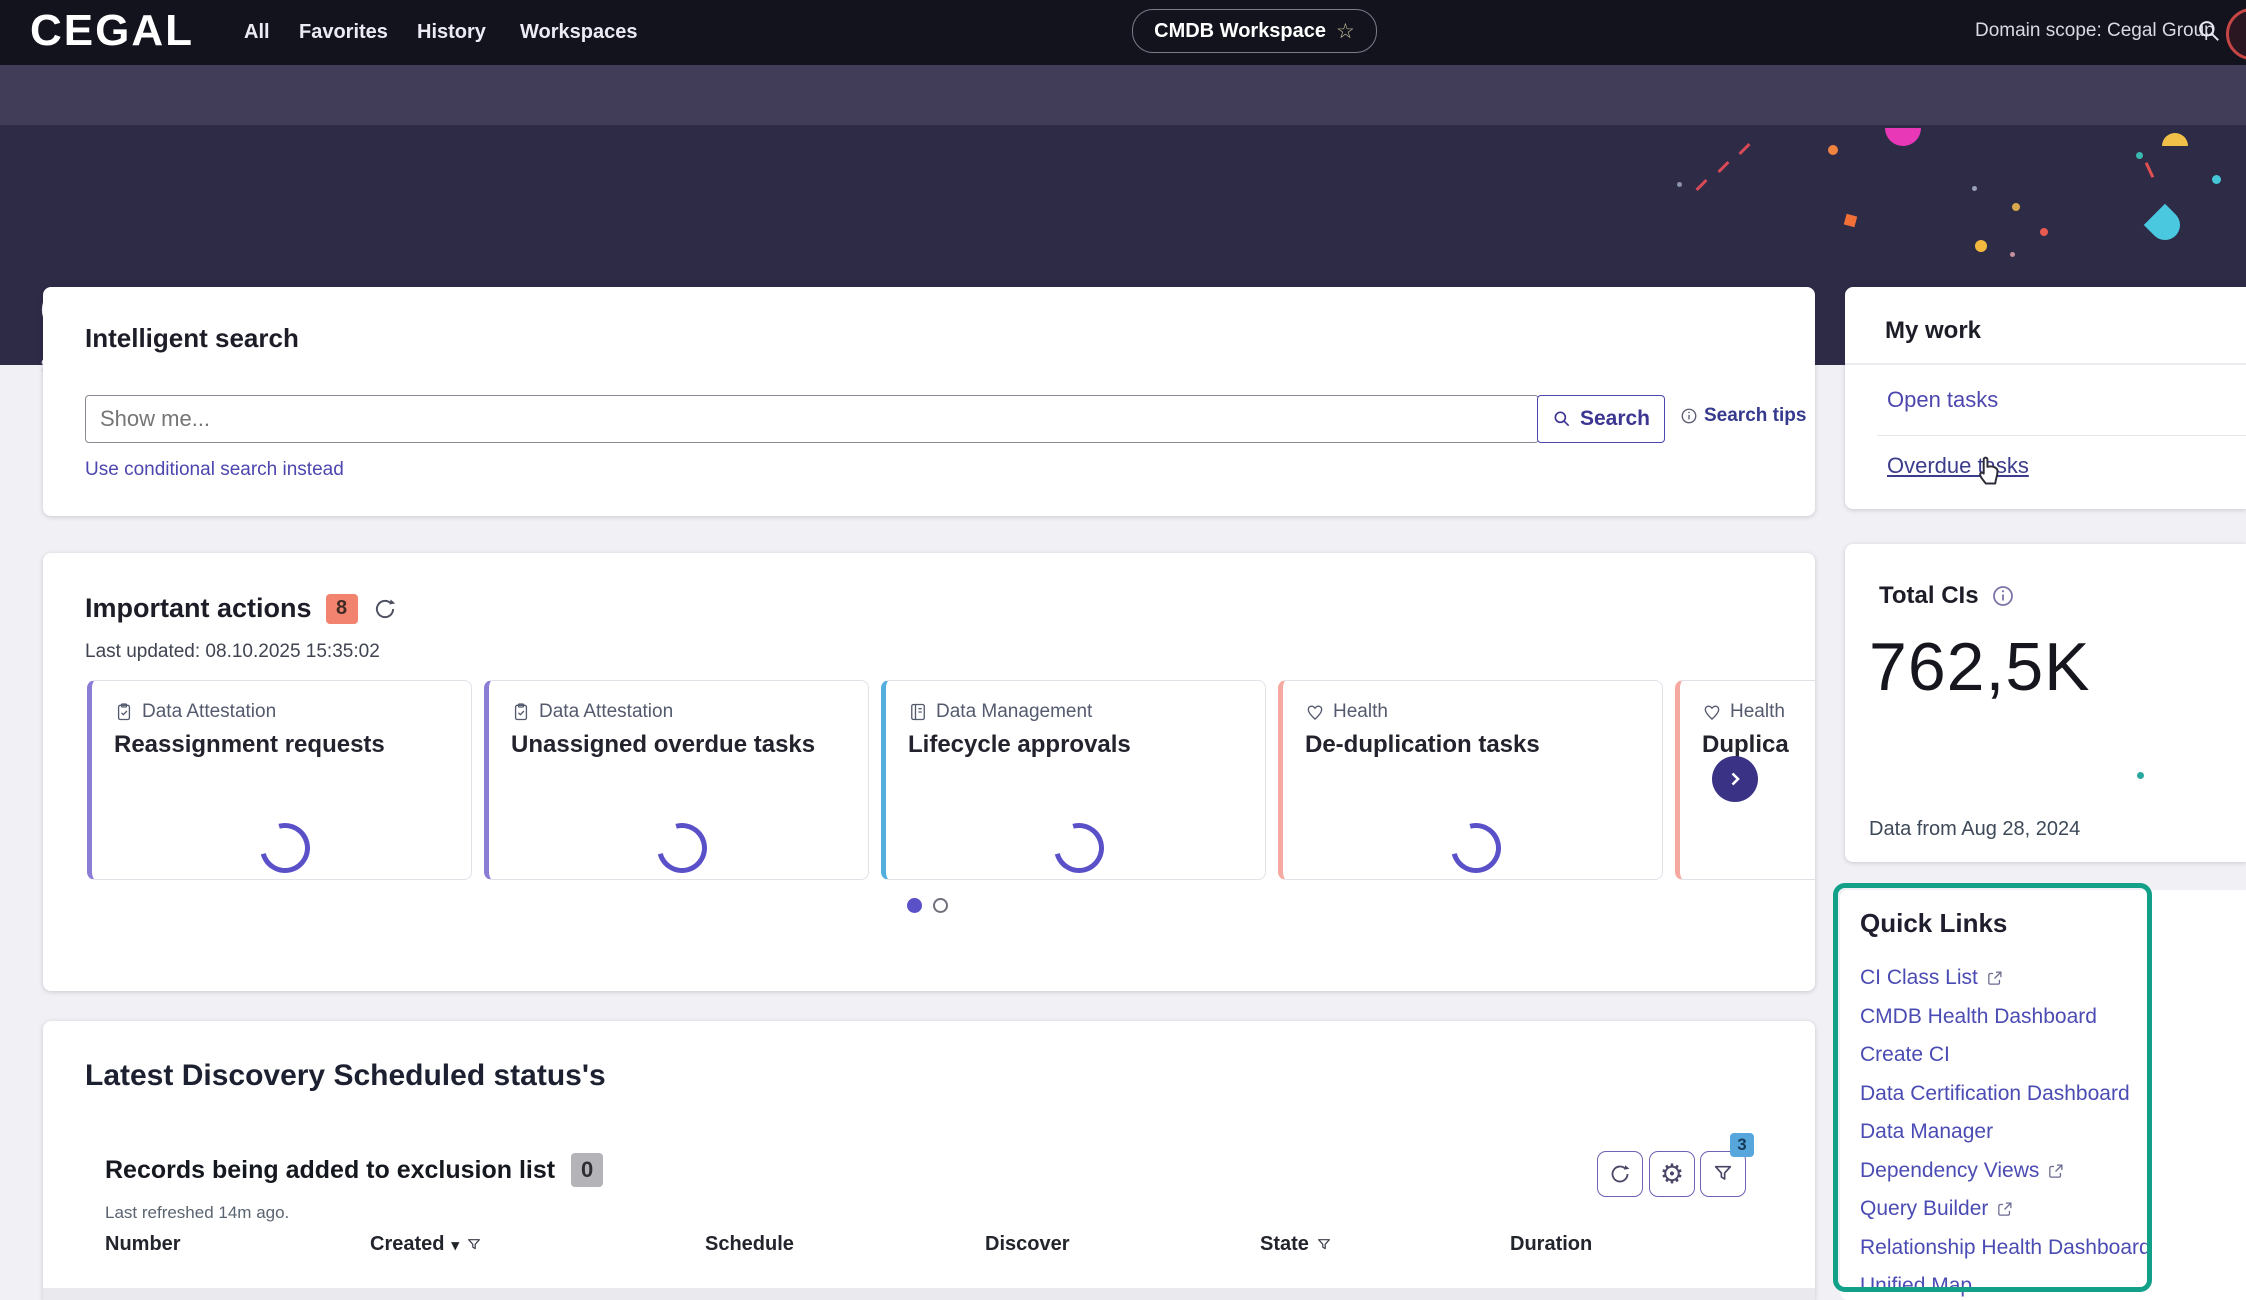 This screenshot has height=1300, width=2246. What do you see at coordinates (1470, 780) in the screenshot?
I see `action-card-de-duplication-tasks: Health De-duplication tasks` at bounding box center [1470, 780].